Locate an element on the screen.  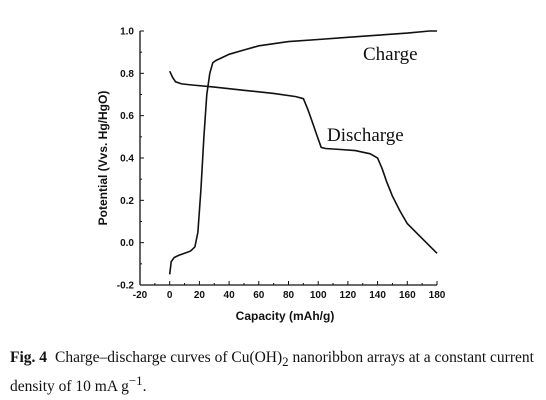
discharge-series-label: Discharge is located at coordinates (365, 135).